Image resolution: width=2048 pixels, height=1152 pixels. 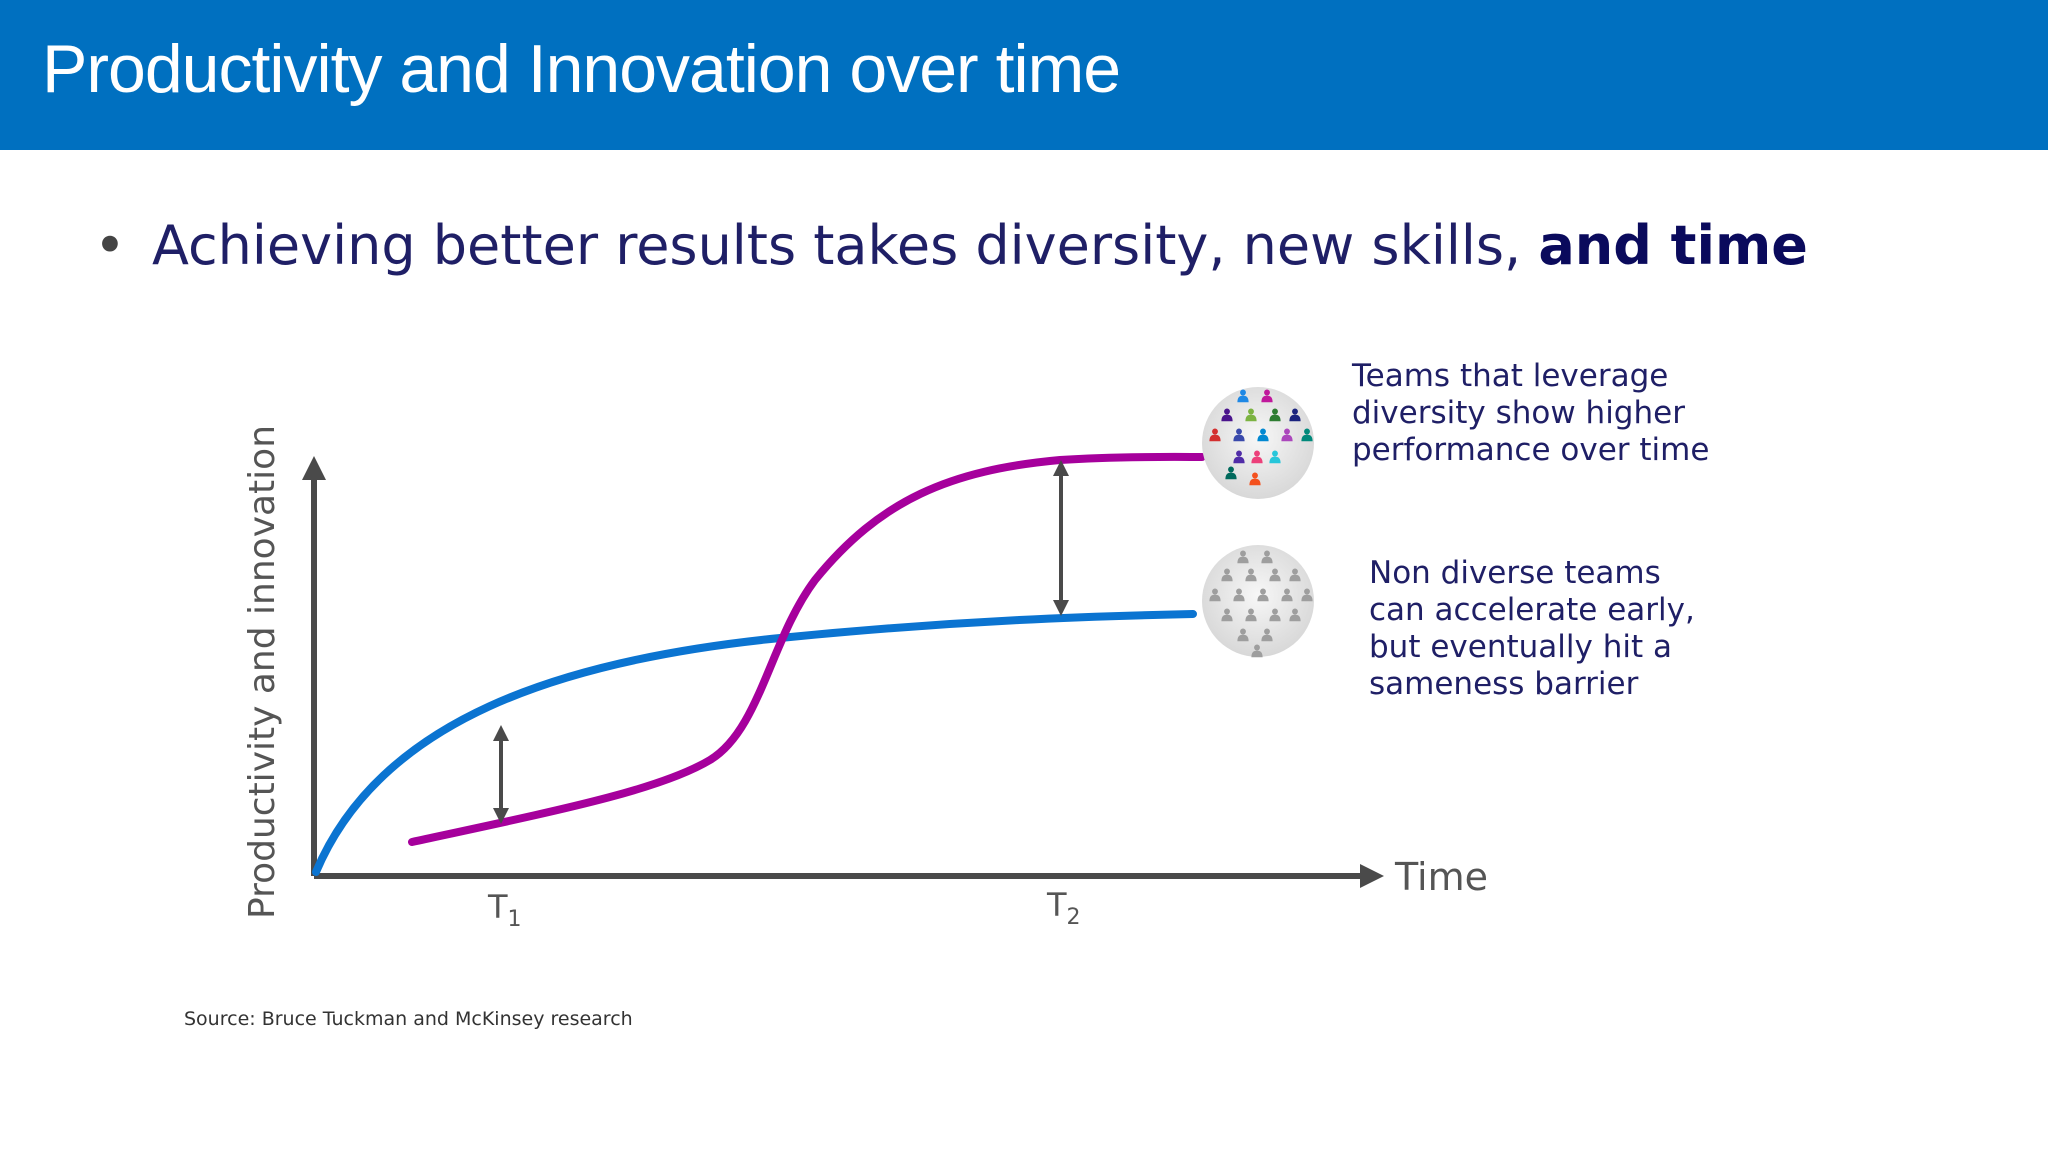 I want to click on bullet-emphasis: and time, so click(x=1673, y=245).